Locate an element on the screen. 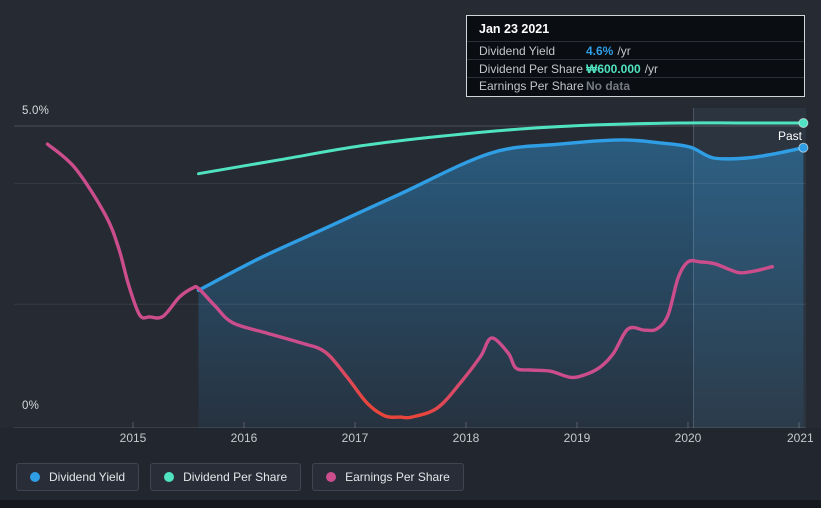 The width and height of the screenshot is (821, 508). x-tick-2019: 2019 is located at coordinates (577, 438).